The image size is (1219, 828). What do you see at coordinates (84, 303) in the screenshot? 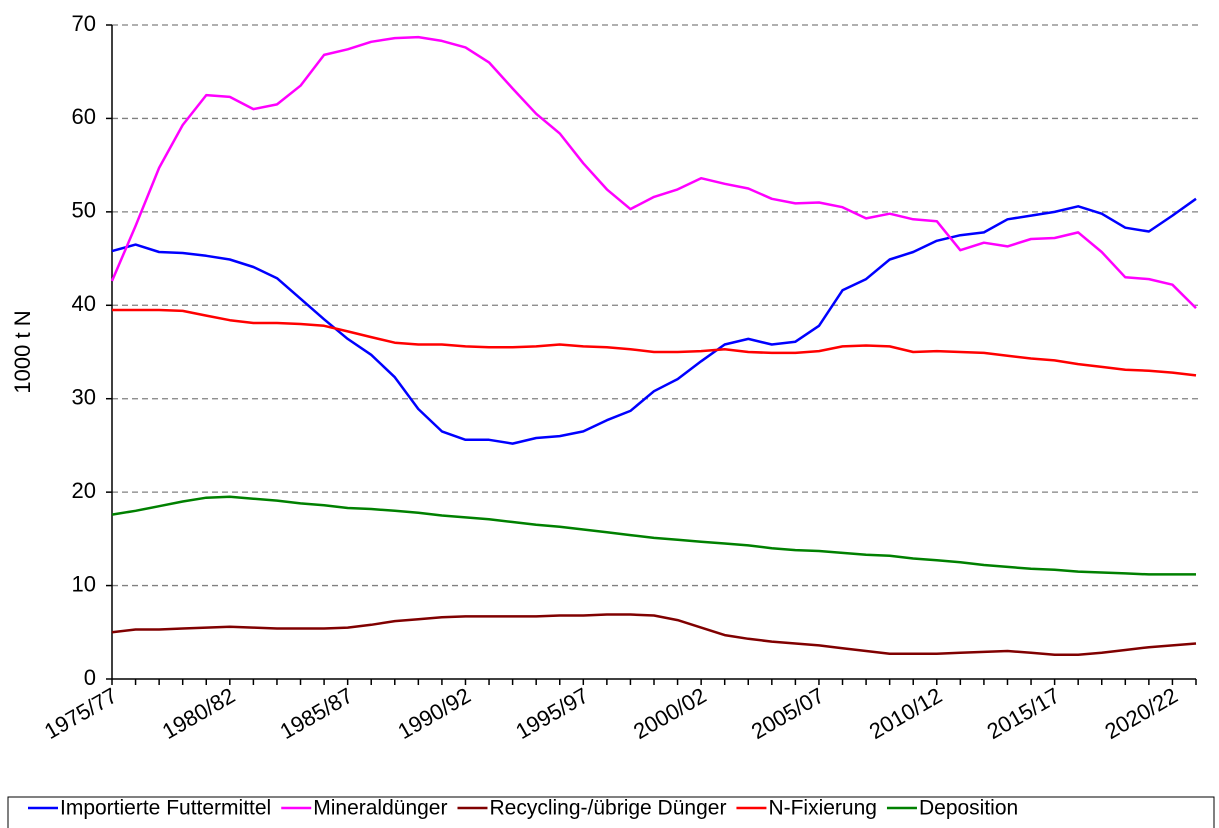
I see `y-tick-label: 40` at bounding box center [84, 303].